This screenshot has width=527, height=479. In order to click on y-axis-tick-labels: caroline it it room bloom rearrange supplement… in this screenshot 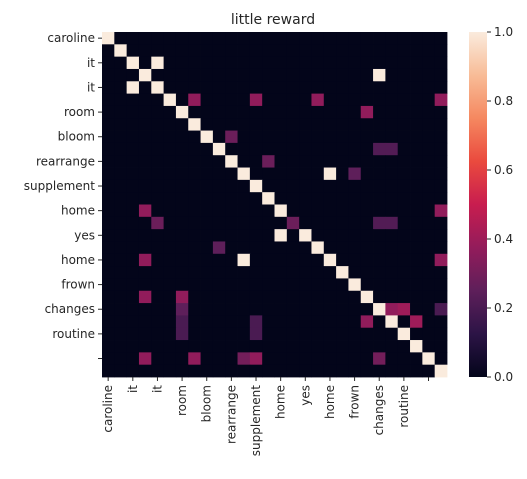, I will do `click(63, 195)`.